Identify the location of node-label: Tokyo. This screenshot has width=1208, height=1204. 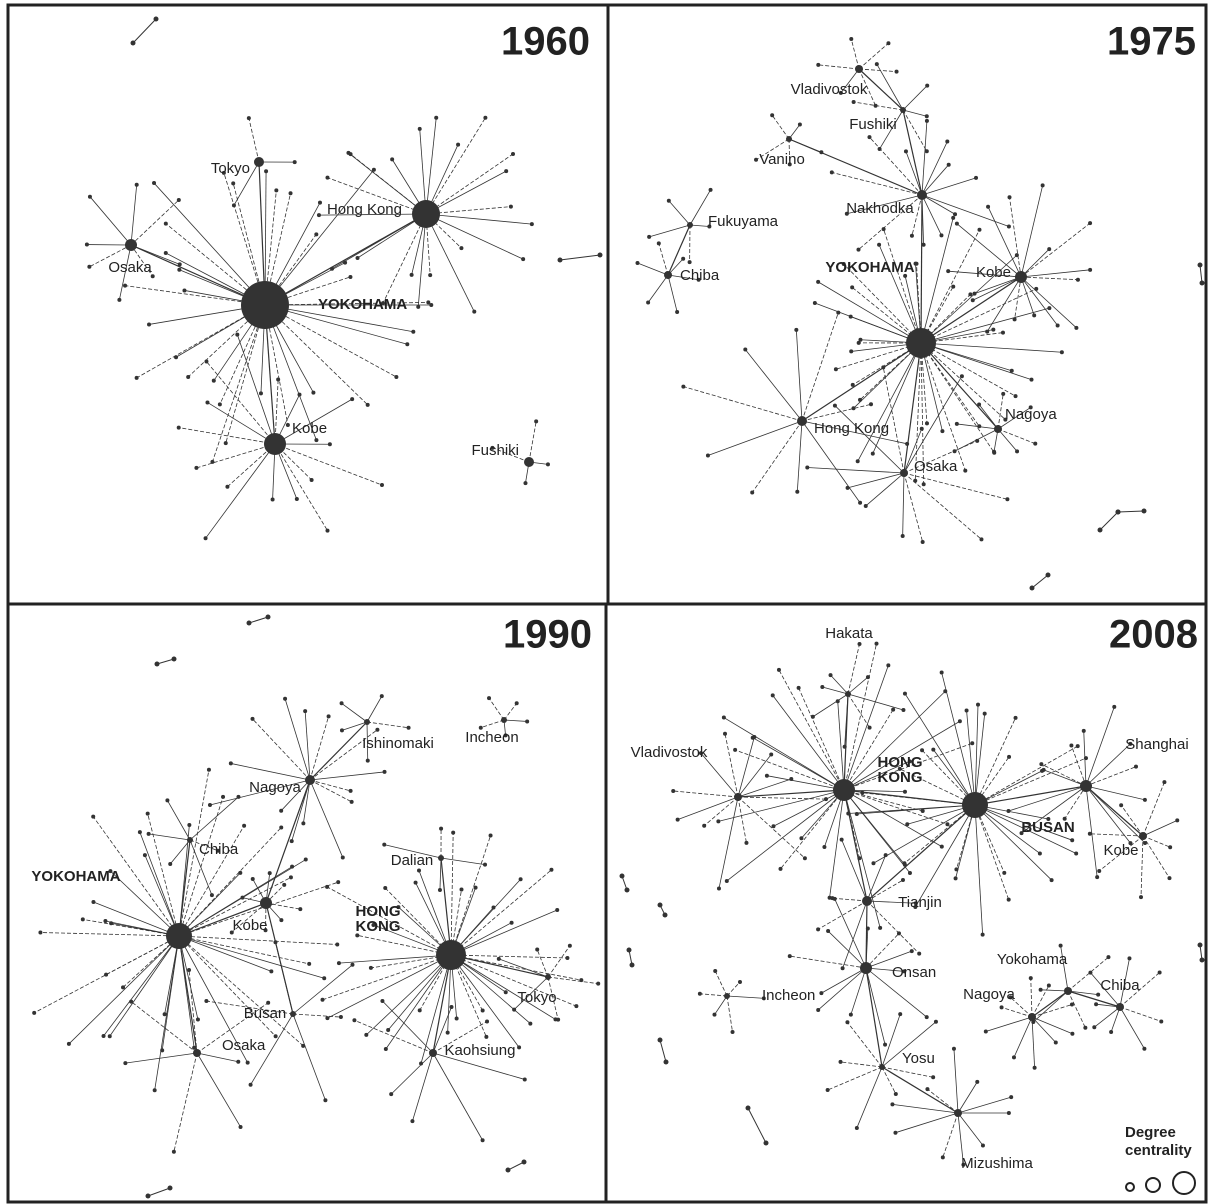
(230, 168).